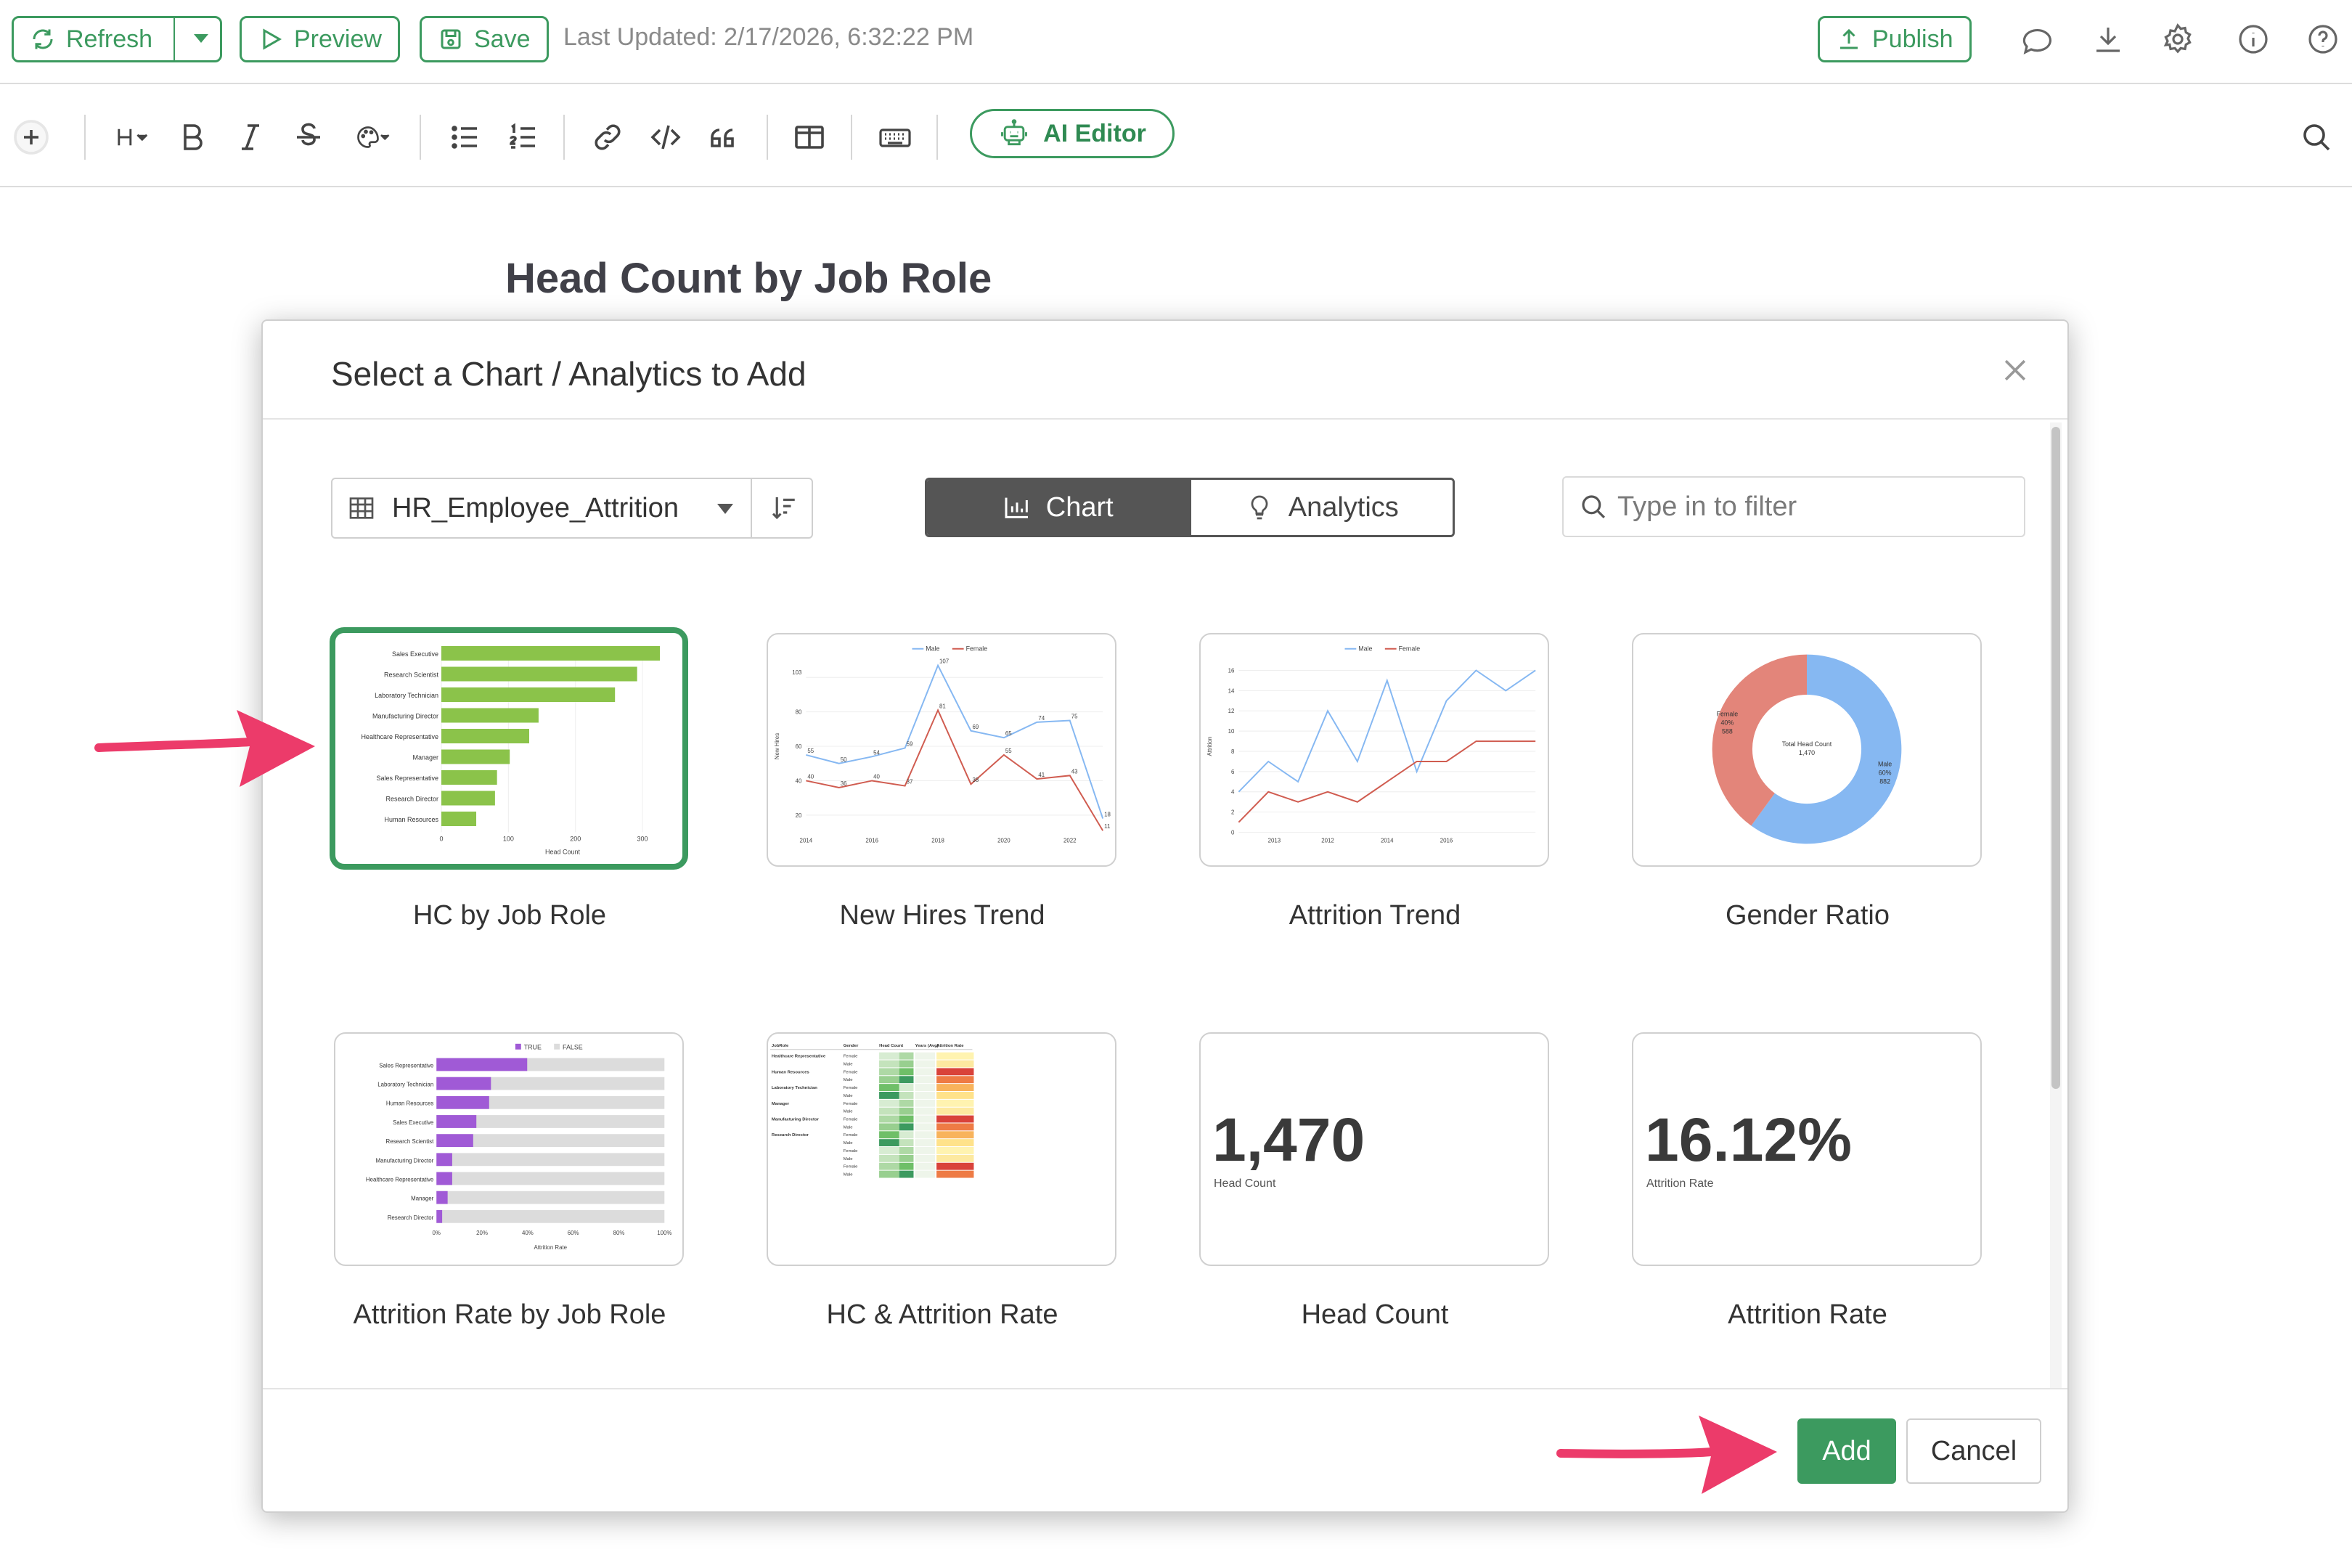  I want to click on search-icon, so click(2317, 138).